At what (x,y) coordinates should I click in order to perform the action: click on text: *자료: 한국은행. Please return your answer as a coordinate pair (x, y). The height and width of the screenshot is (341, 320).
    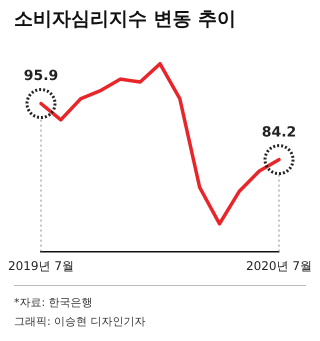
    Looking at the image, I should click on (54, 303).